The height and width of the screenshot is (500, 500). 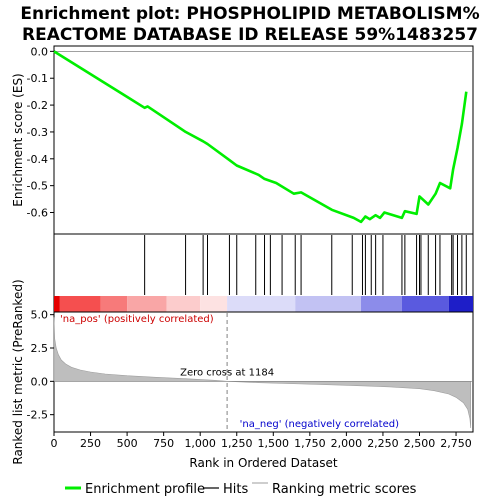 What do you see at coordinates (200, 443) in the screenshot?
I see `x-tick-label: 1,000` at bounding box center [200, 443].